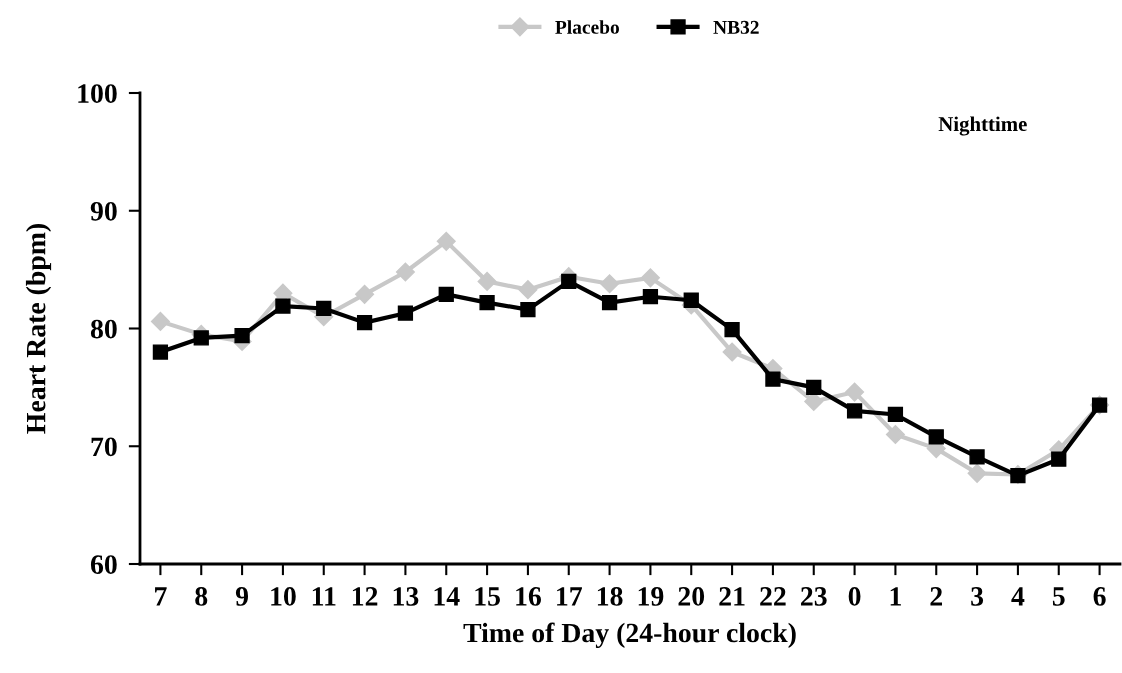  Describe the element at coordinates (103, 564) in the screenshot. I see `y-tick-label: 60` at that location.